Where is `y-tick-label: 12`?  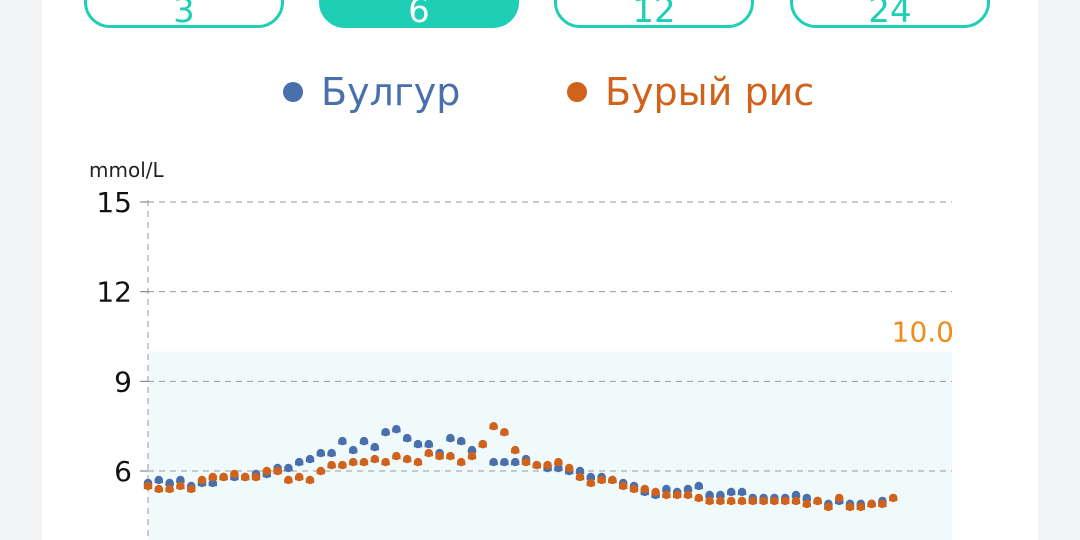
y-tick-label: 12 is located at coordinates (114, 292).